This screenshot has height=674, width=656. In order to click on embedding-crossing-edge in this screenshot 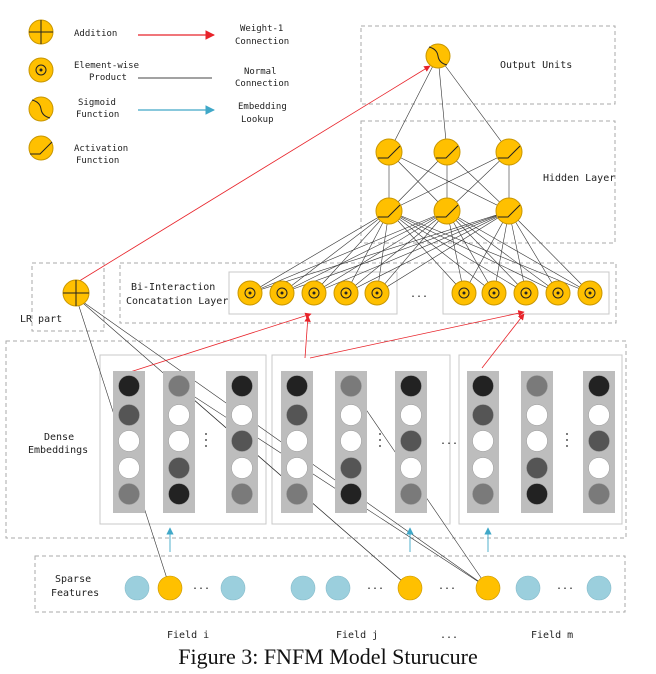, I will do `click(333, 487)`.